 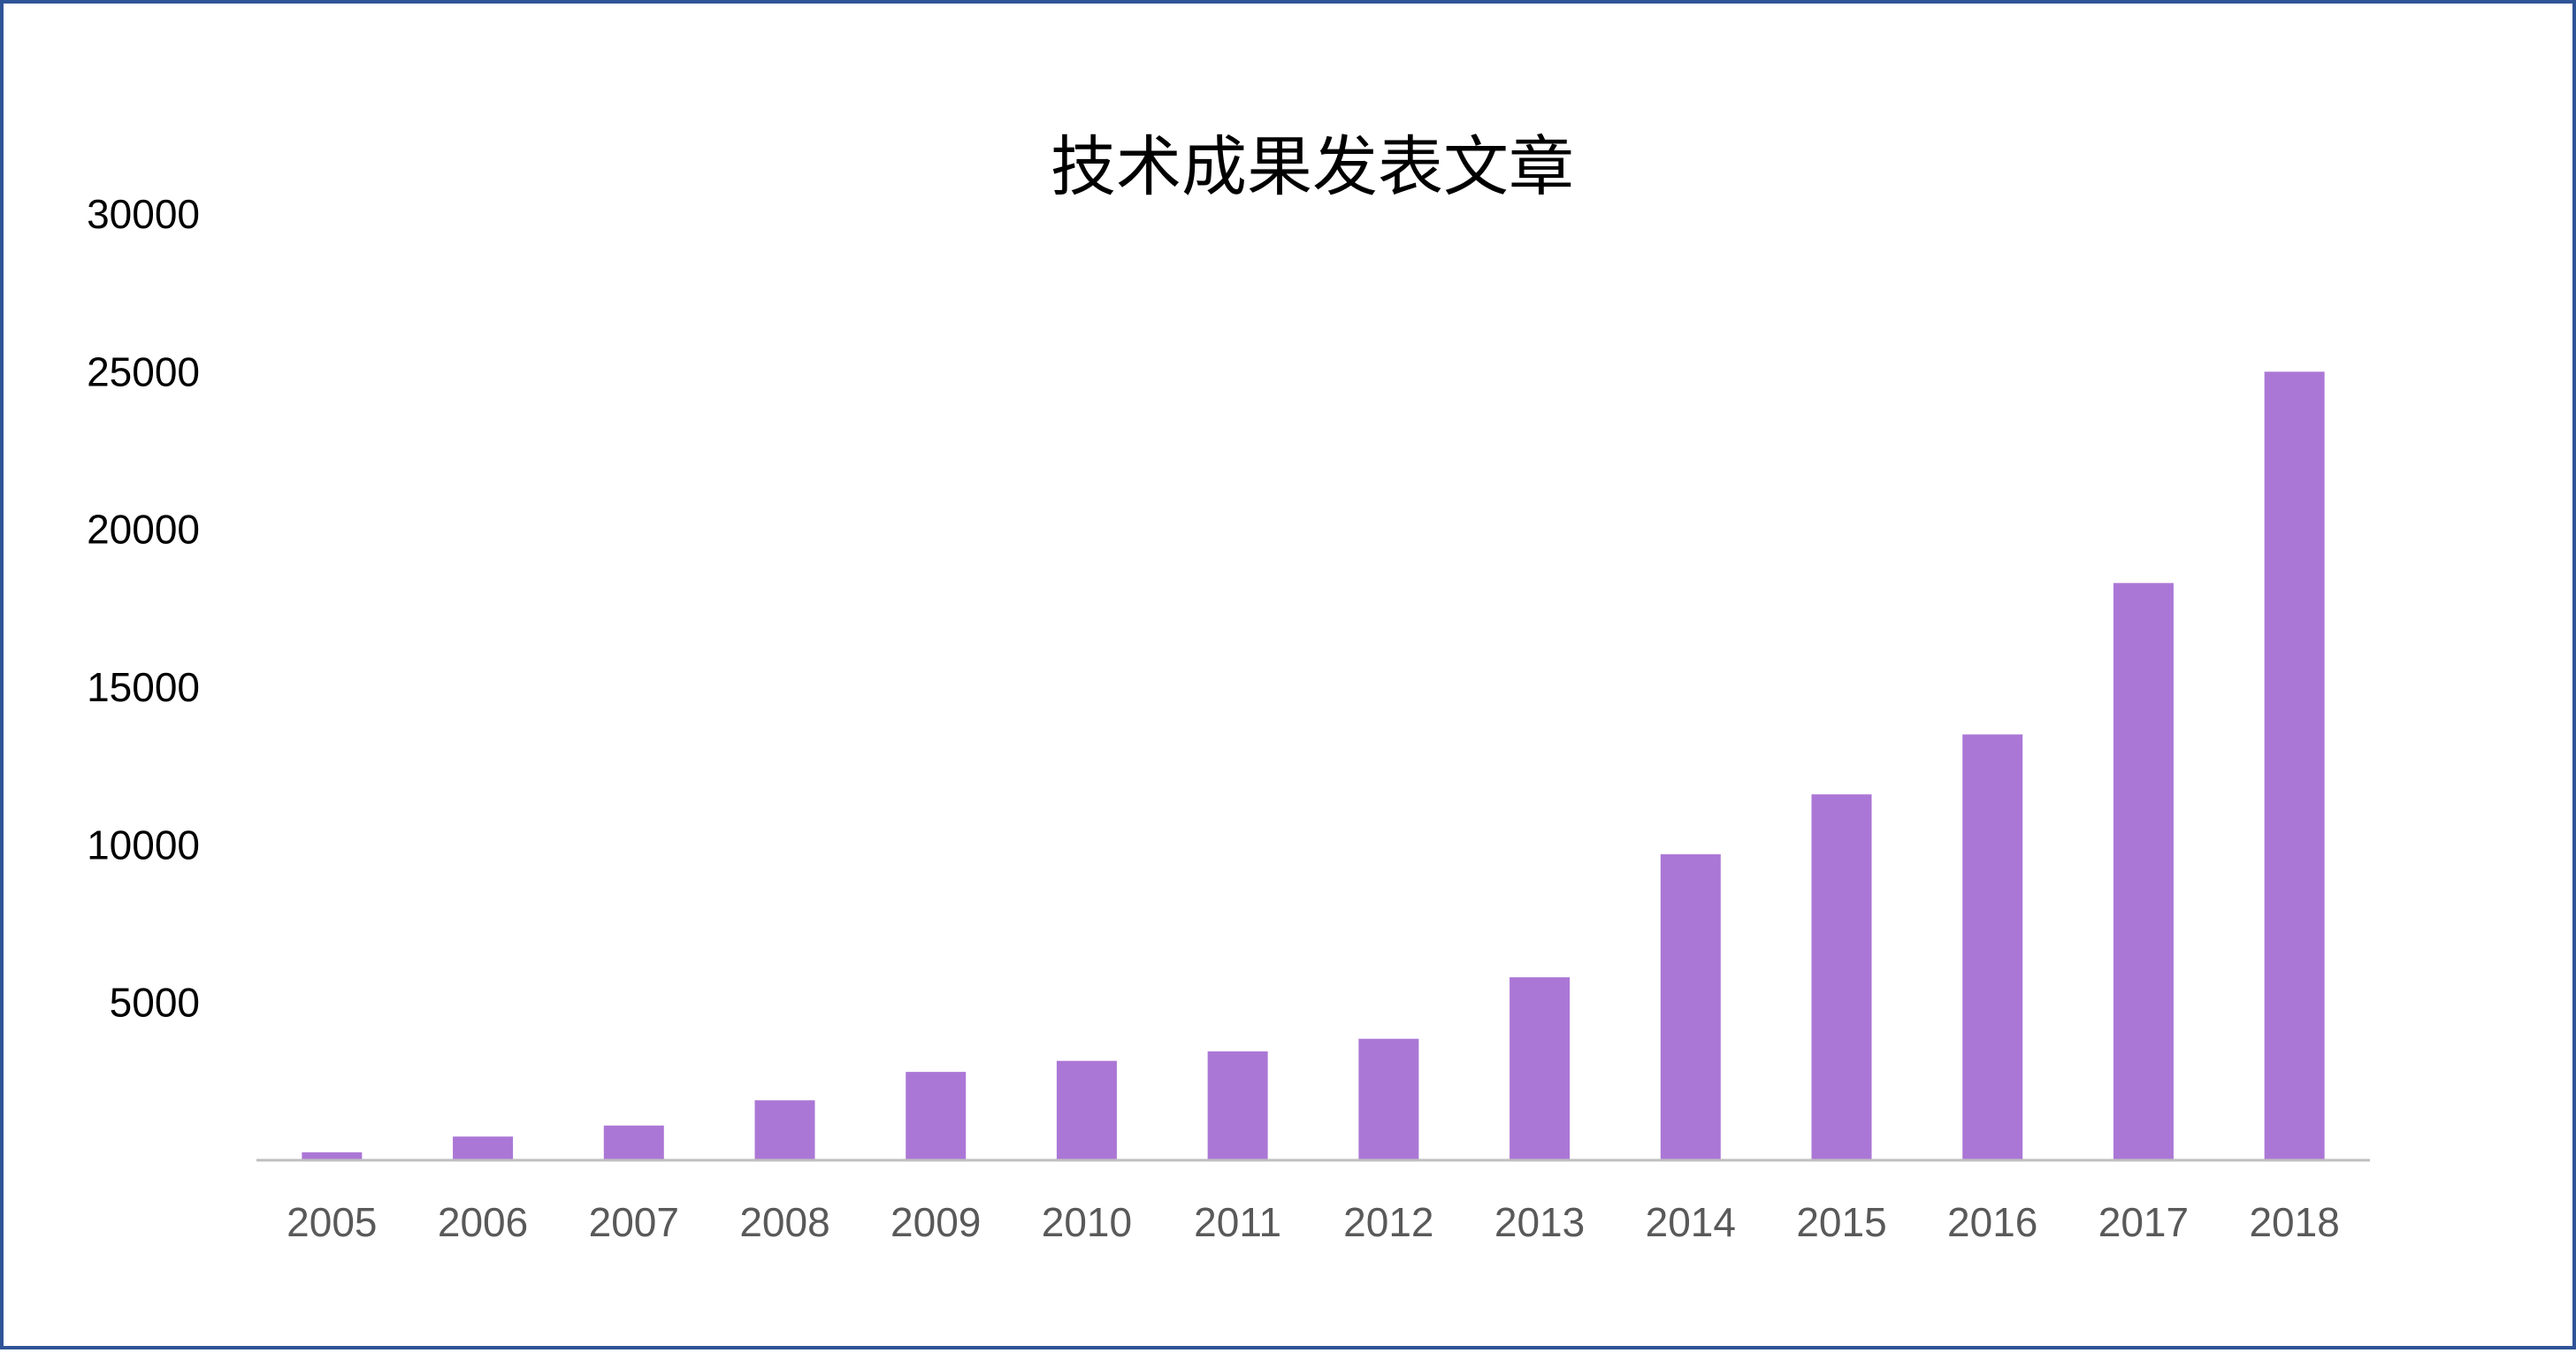 I want to click on x-tick-label: 2010, so click(x=1087, y=1222).